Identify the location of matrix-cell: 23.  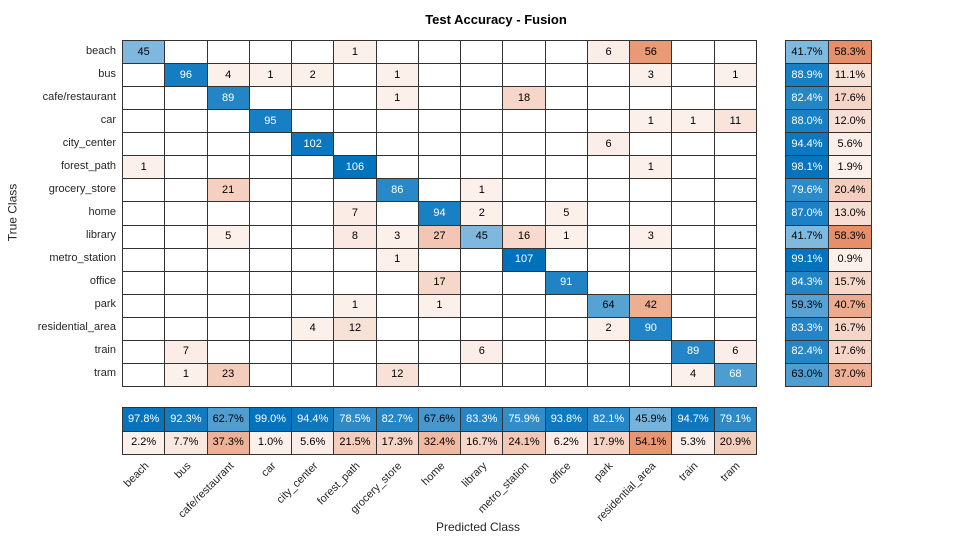
(228, 374).